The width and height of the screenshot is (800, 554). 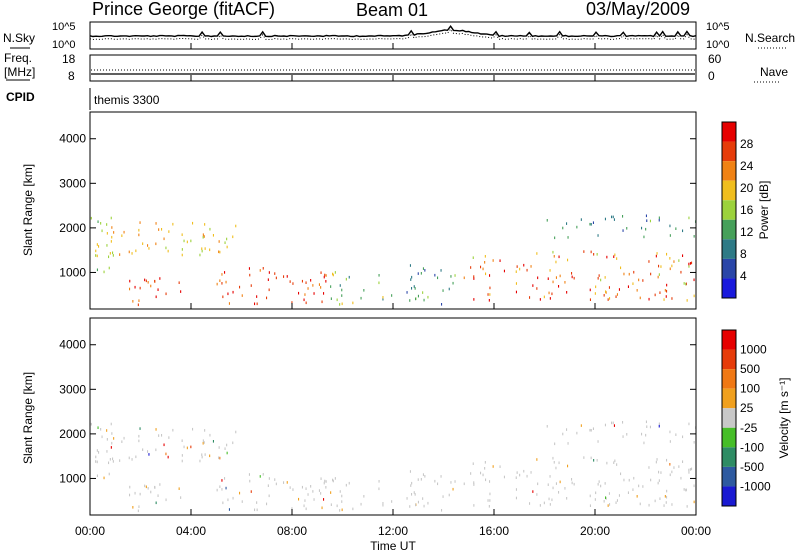 What do you see at coordinates (638, 9) in the screenshot?
I see `date-title: 03/May/2009` at bounding box center [638, 9].